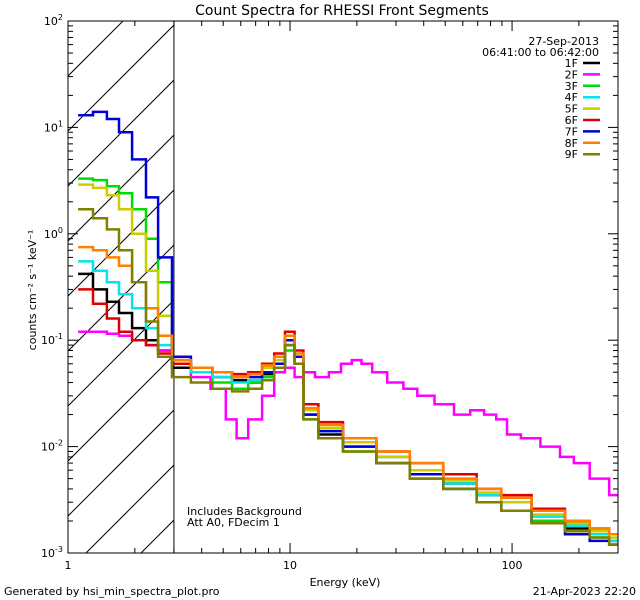 The image size is (640, 600). I want to click on legend-label-3f: 3F, so click(571, 86).